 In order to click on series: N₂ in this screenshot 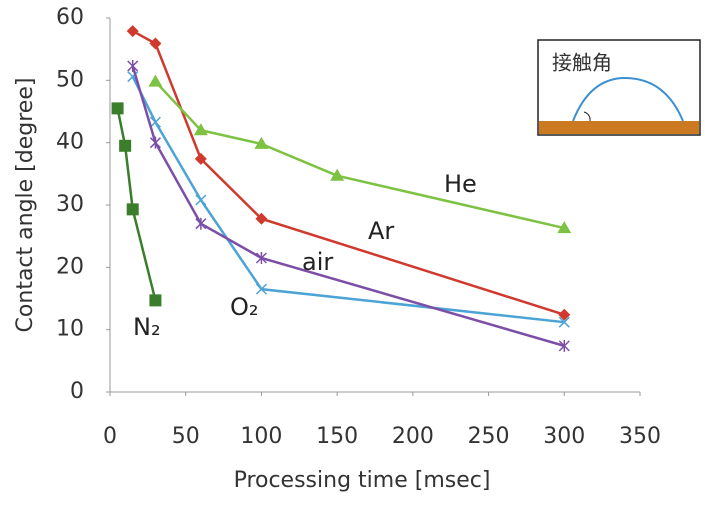, I will do `click(136, 221)`.